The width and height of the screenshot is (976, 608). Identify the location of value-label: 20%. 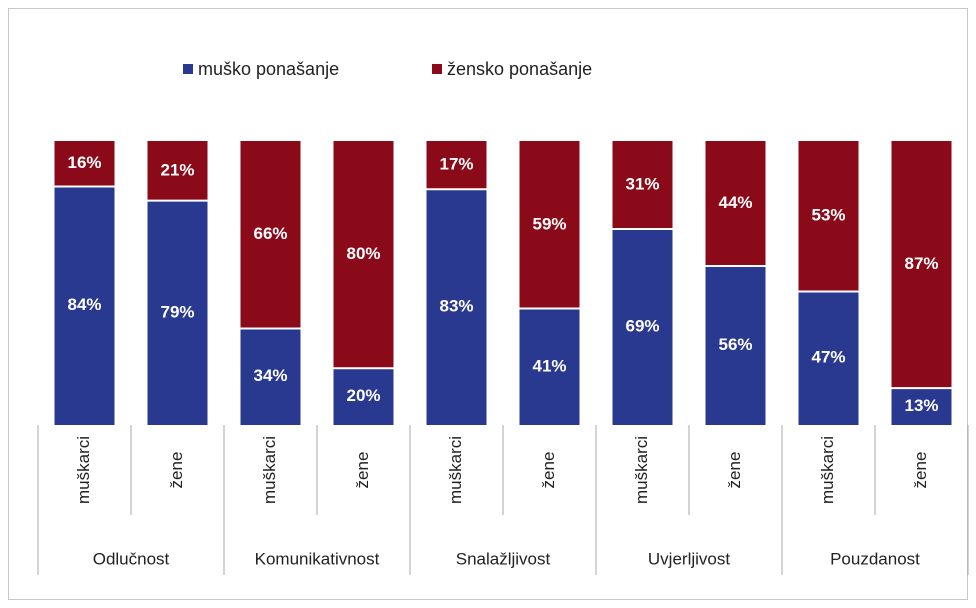
(363, 395).